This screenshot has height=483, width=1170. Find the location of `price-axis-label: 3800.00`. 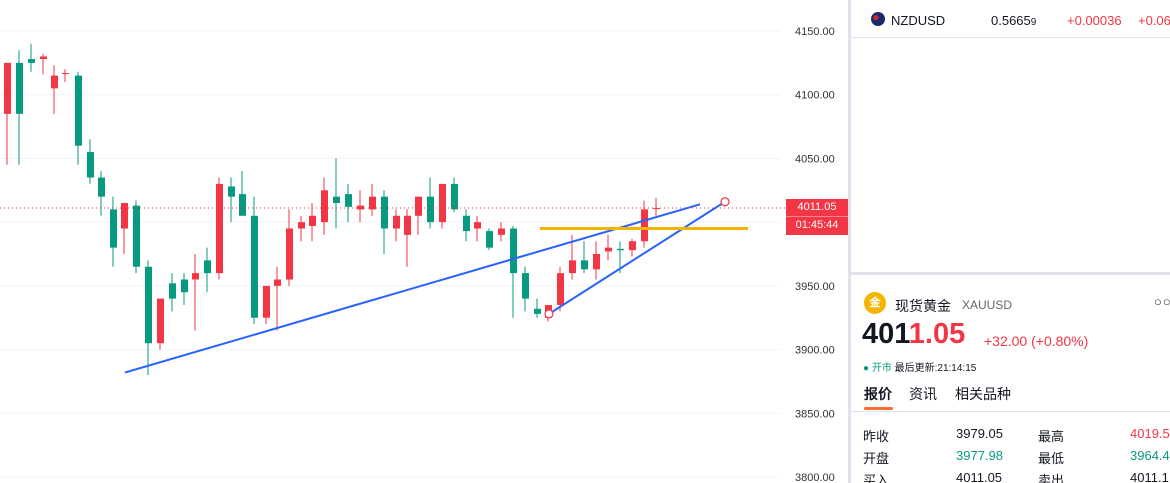

price-axis-label: 3800.00 is located at coordinates (815, 477).